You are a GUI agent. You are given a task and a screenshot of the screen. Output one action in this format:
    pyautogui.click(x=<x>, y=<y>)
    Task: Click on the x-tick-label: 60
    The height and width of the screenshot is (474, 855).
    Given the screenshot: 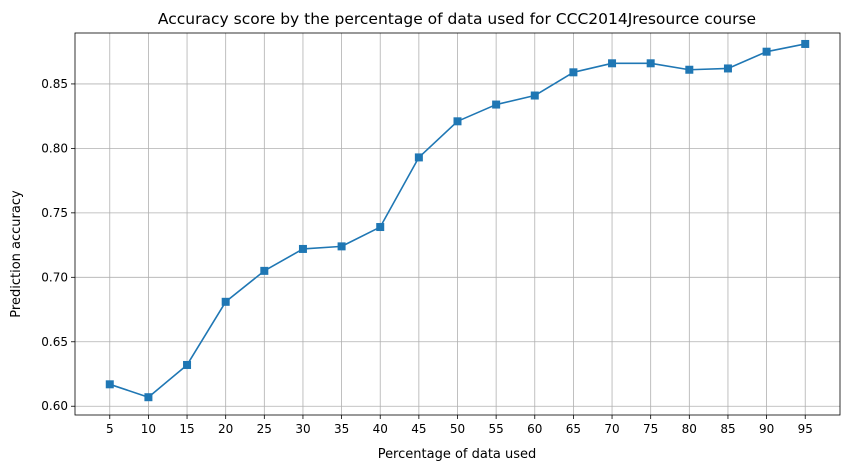 What is the action you would take?
    pyautogui.click(x=534, y=429)
    